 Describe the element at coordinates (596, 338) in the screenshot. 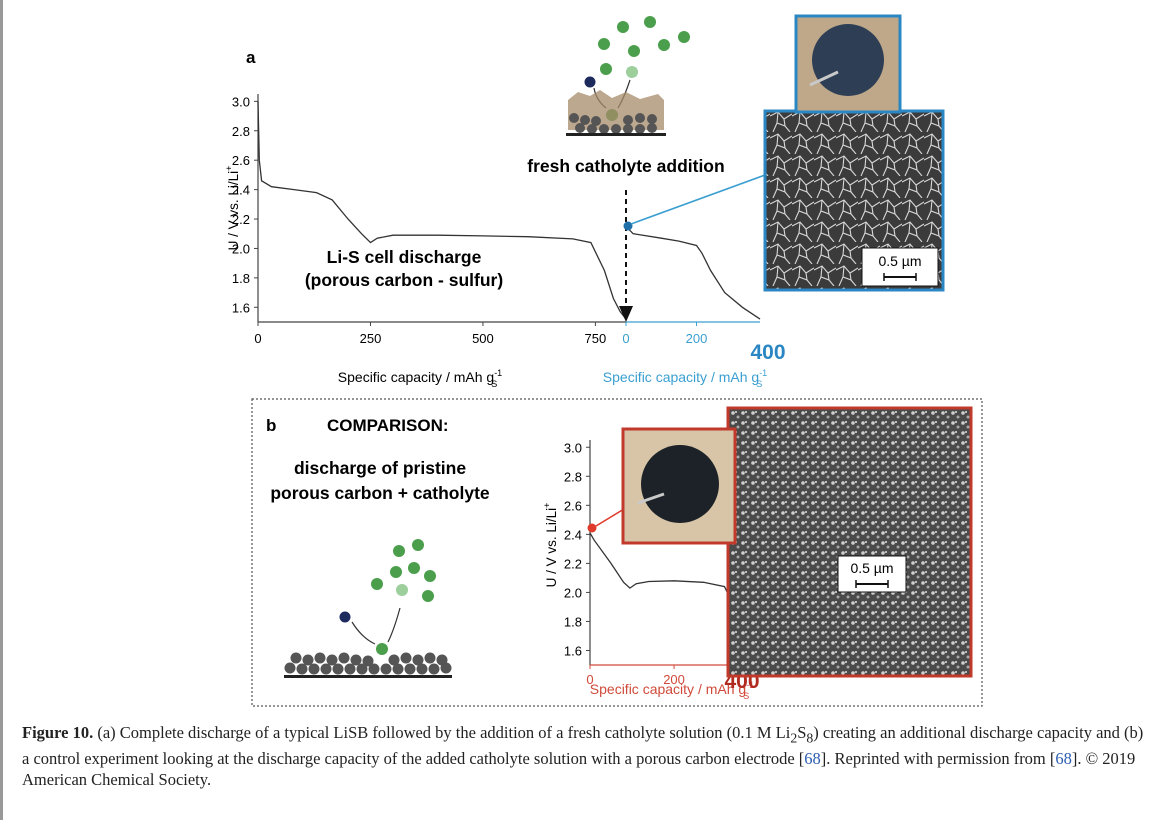

I see `x-tick-label: 750` at that location.